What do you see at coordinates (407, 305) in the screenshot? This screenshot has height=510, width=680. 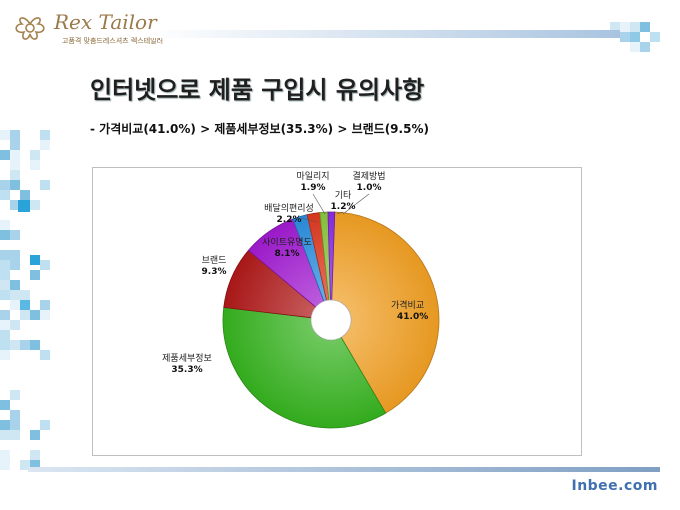 I see `slice-label-0: 가격비교` at bounding box center [407, 305].